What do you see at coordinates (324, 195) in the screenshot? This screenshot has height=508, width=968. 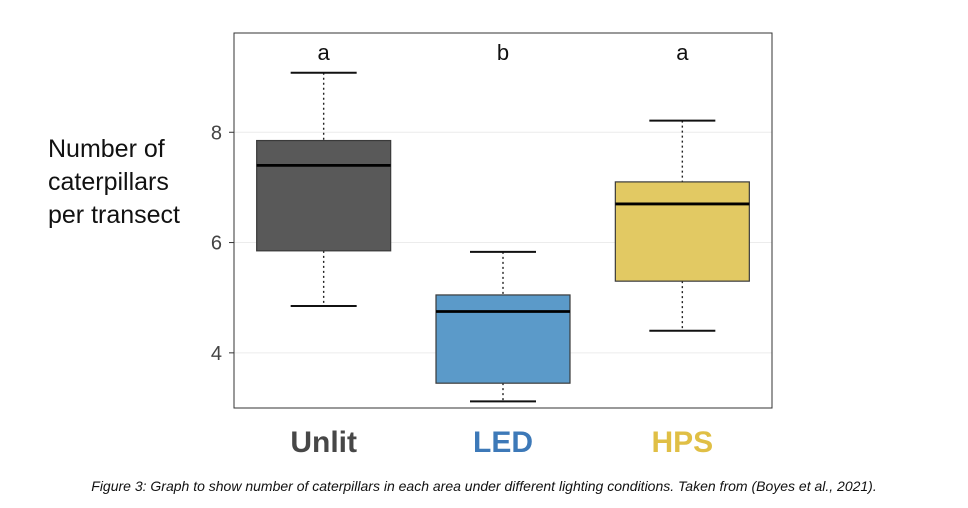 I see `unlit-iqr-box` at bounding box center [324, 195].